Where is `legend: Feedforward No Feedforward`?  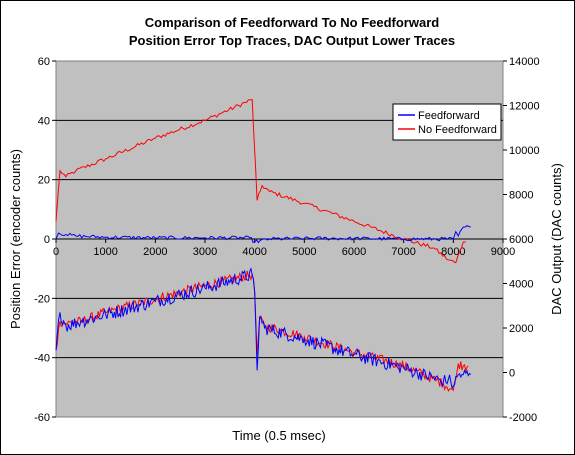 legend: Feedforward No Feedforward is located at coordinates (447, 122).